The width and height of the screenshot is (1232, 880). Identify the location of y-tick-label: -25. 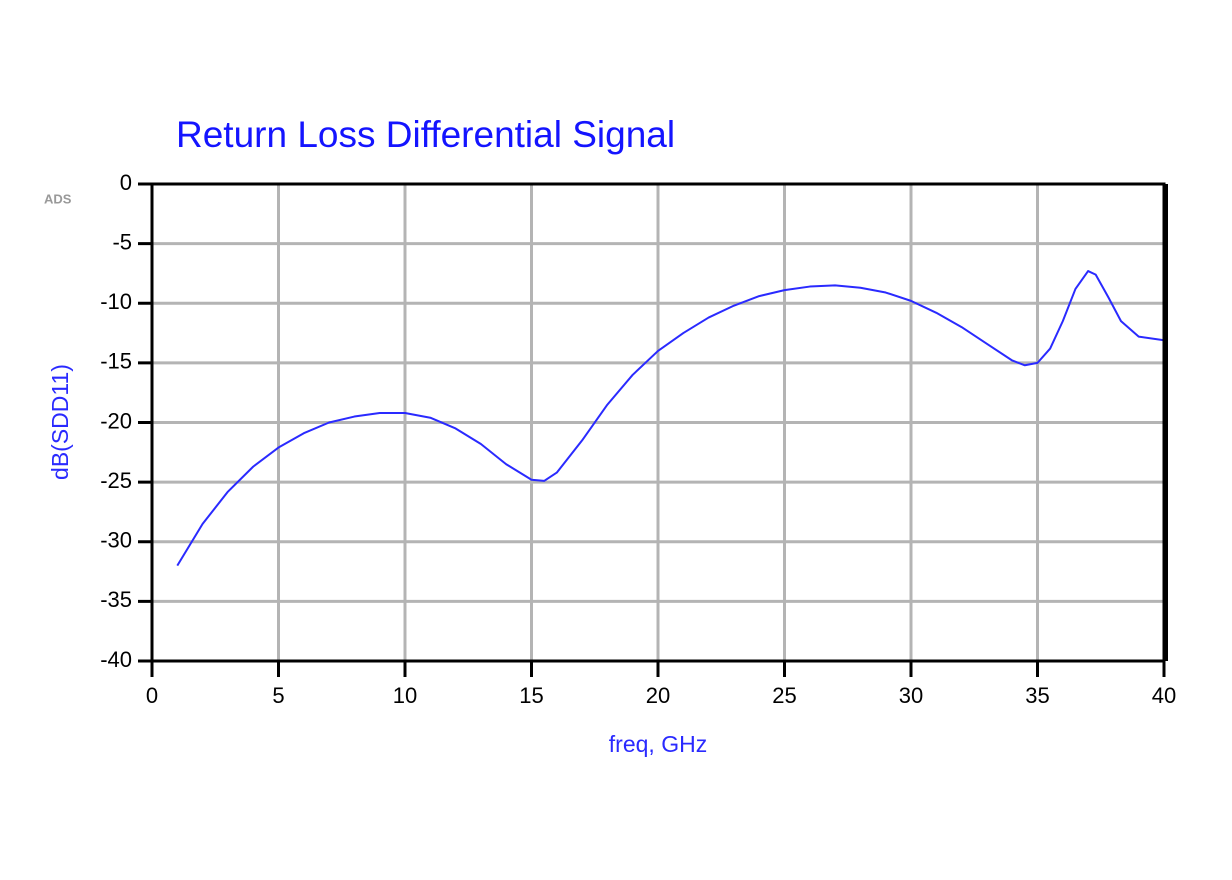
(116, 480).